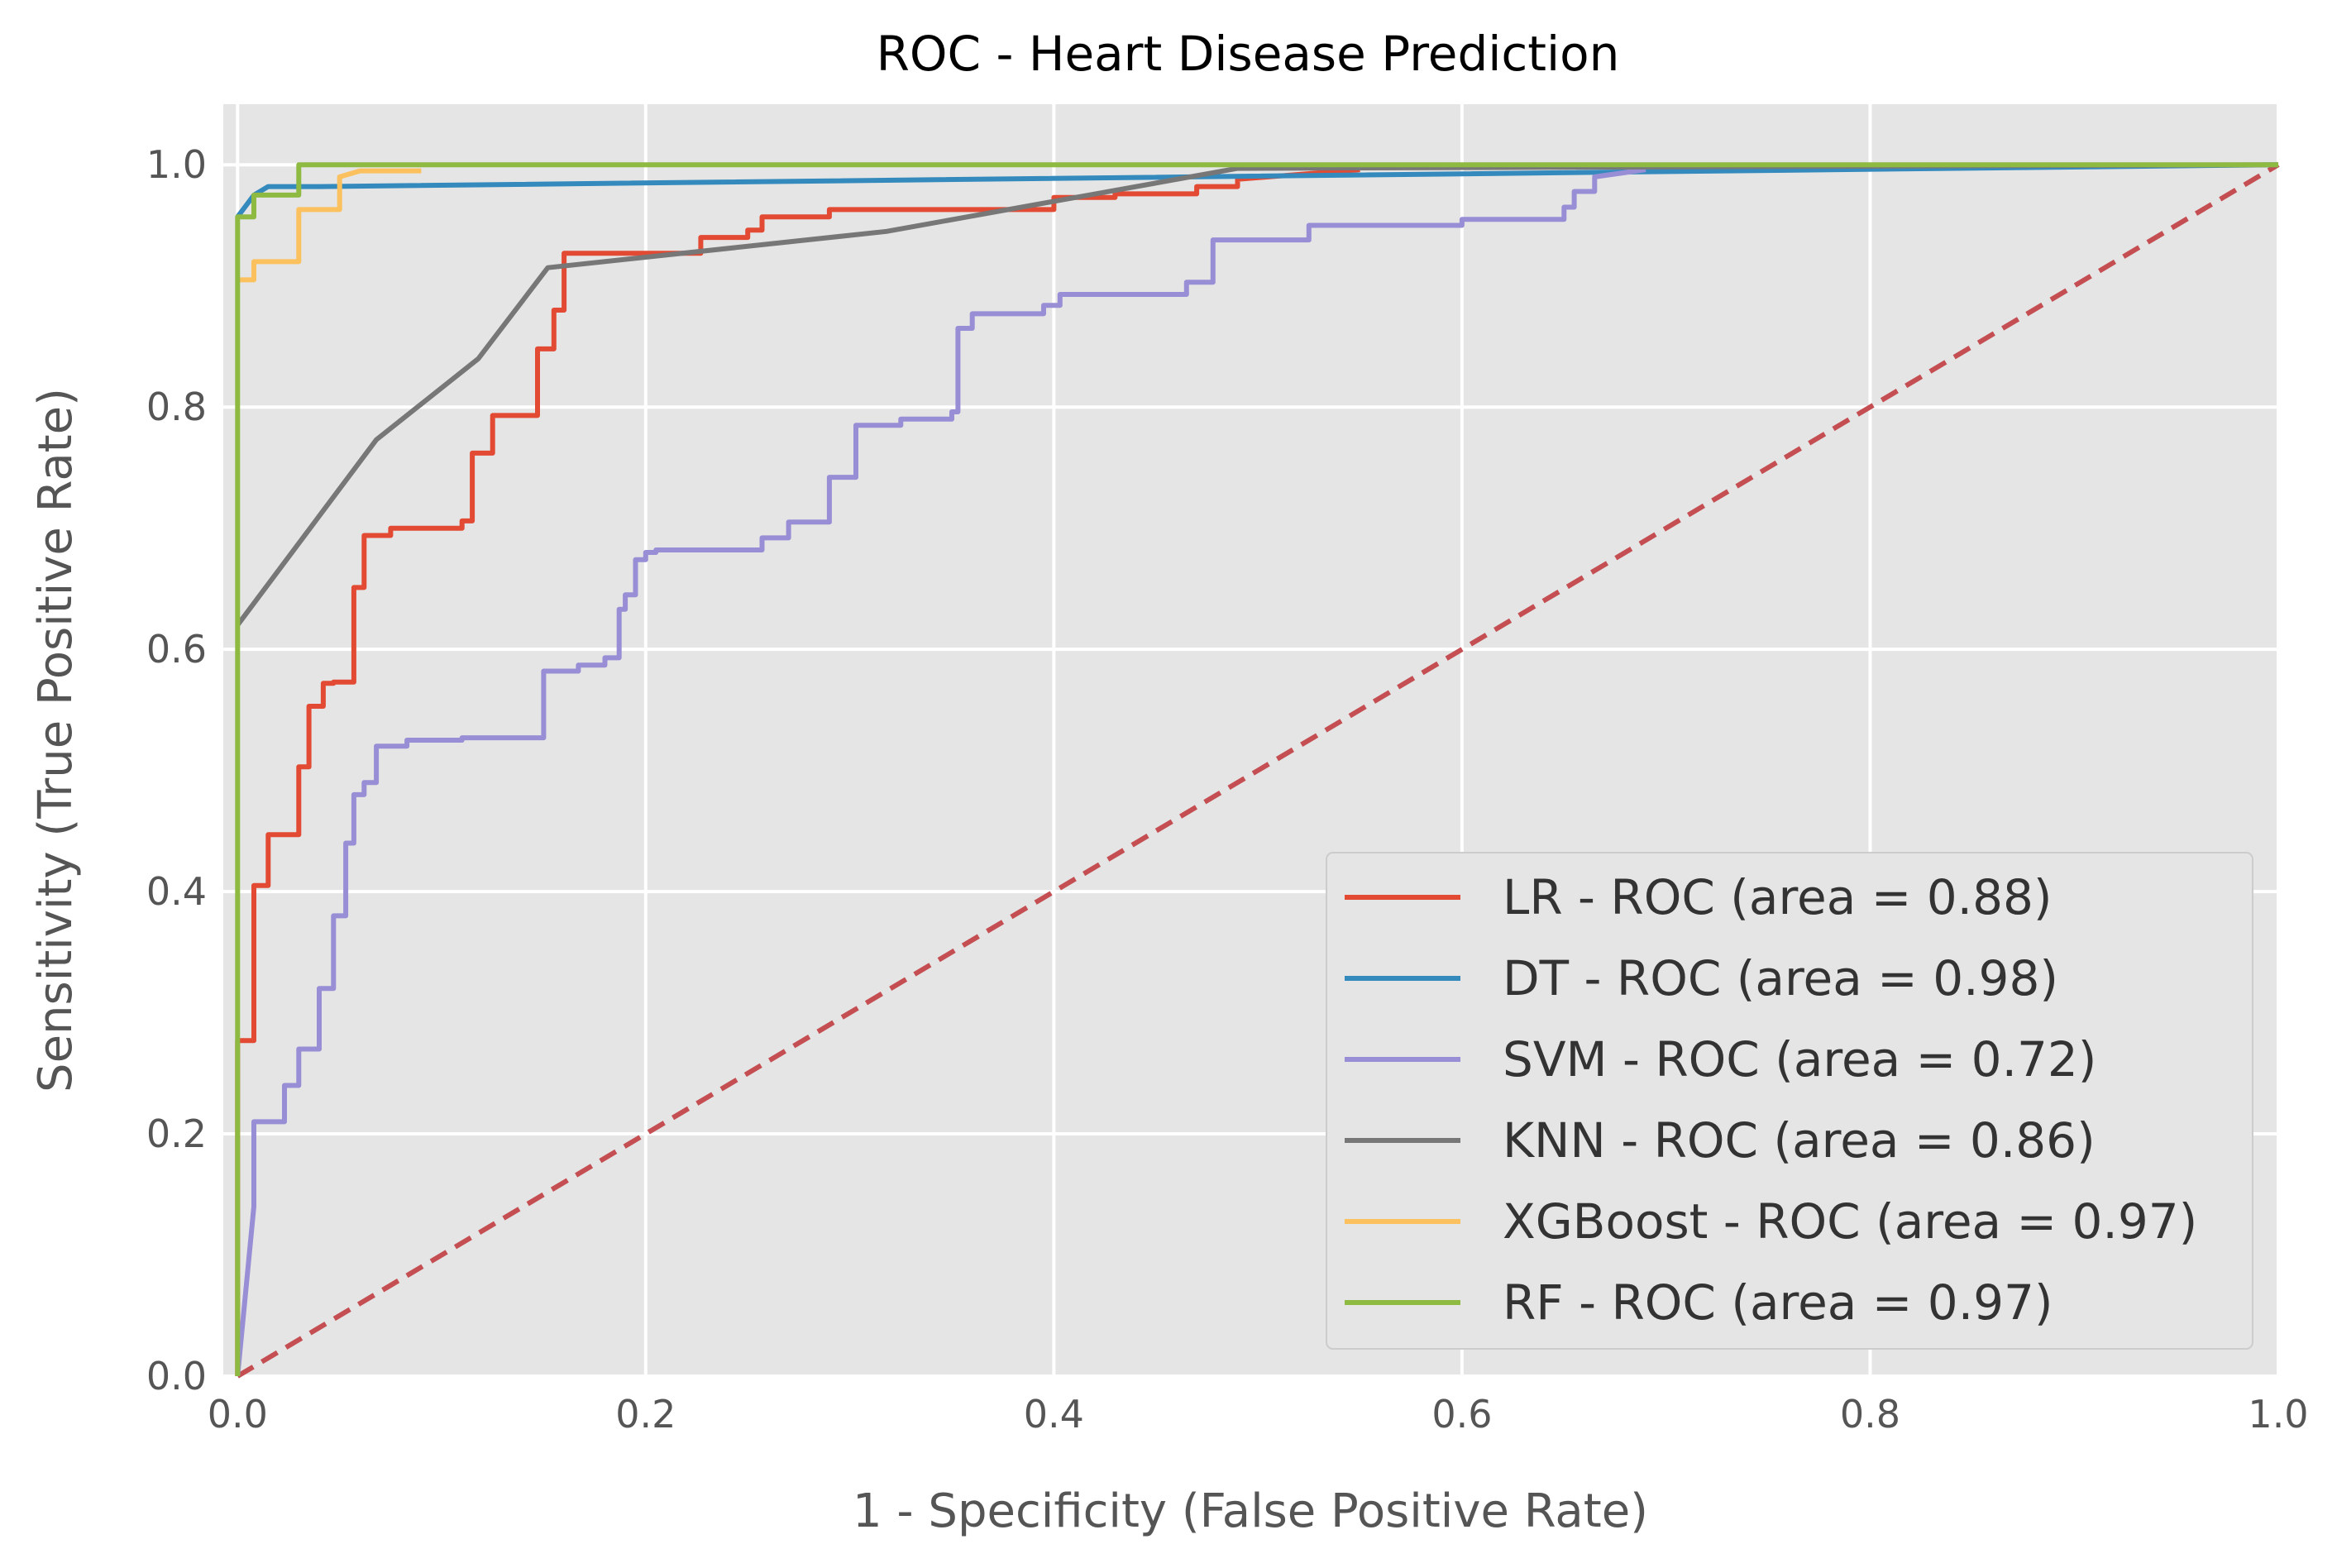 The height and width of the screenshot is (1568, 2337). I want to click on legend-label: XGBoost - ROC (area = 0.97), so click(1850, 1221).